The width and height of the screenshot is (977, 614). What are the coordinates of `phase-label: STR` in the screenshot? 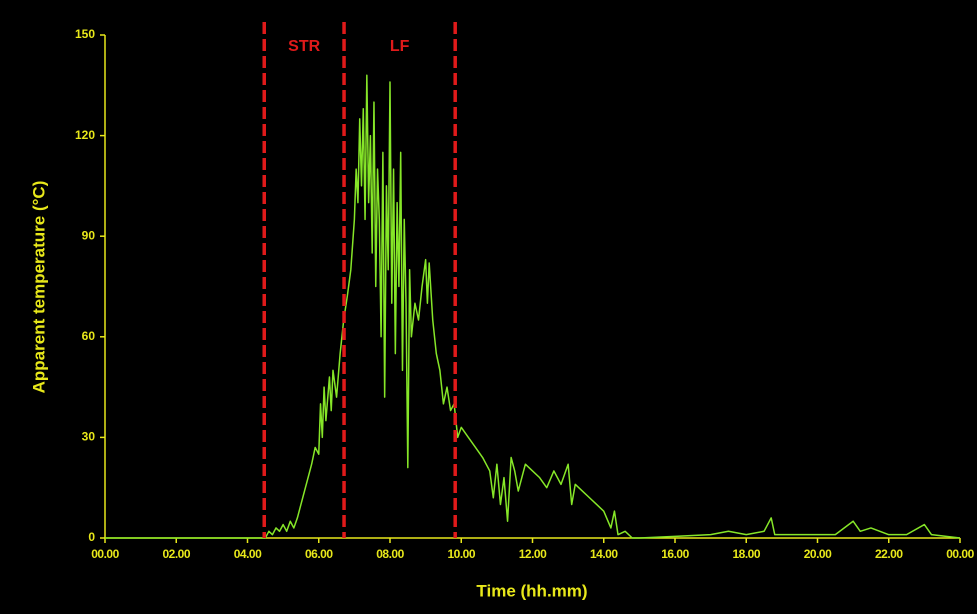 It's located at (304, 46).